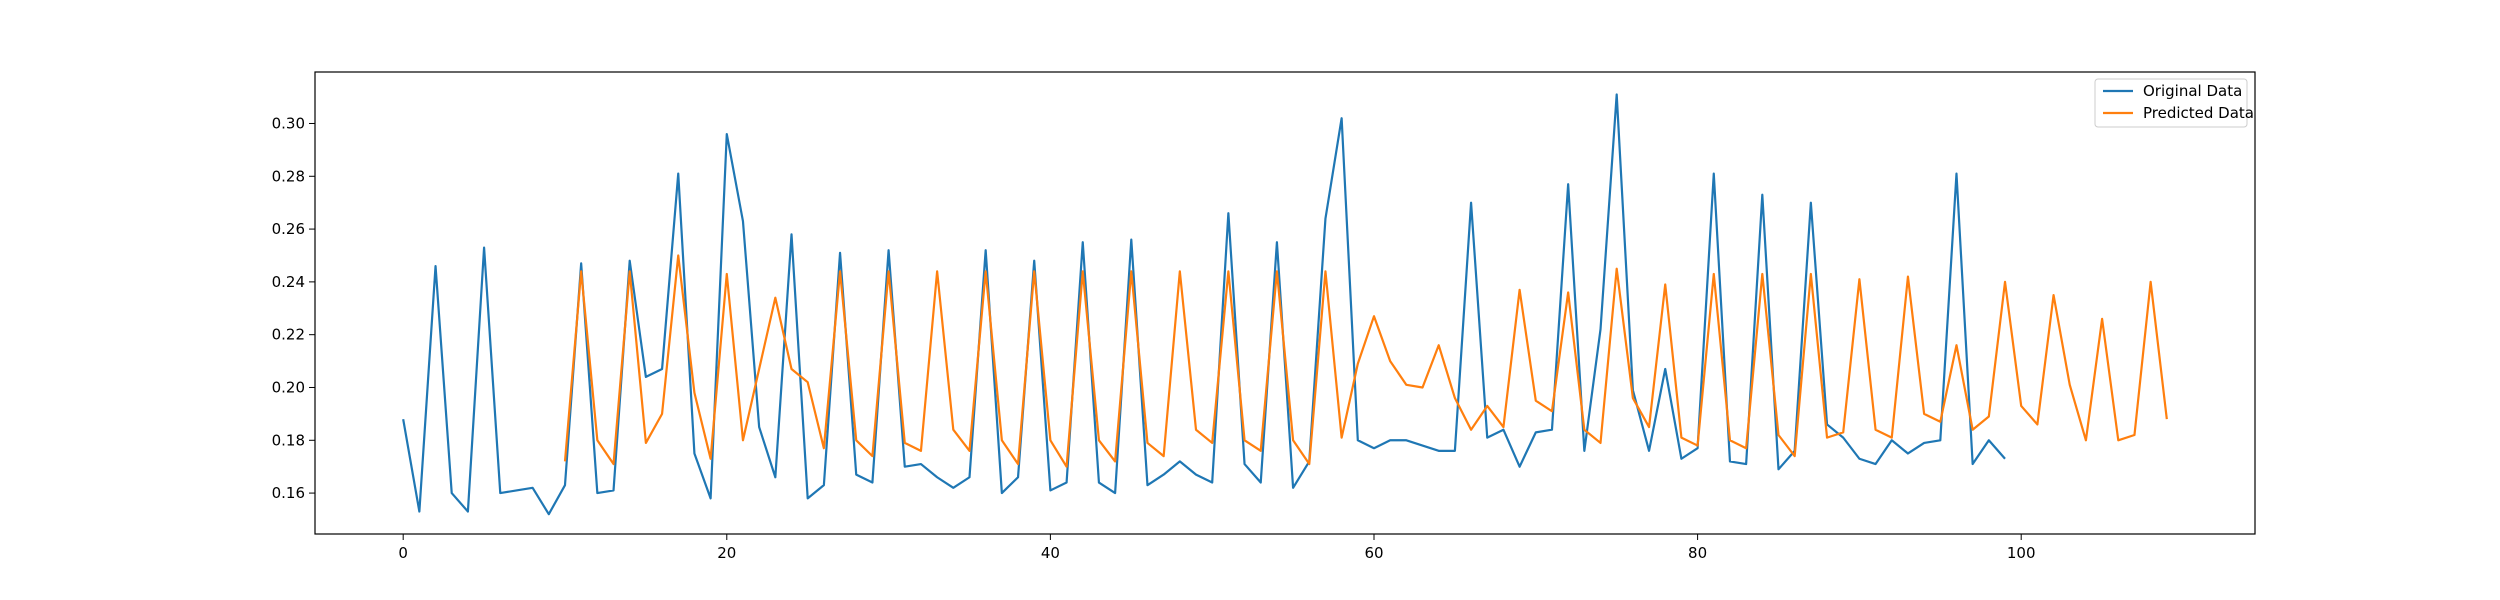 The image size is (2500, 600). Describe the element at coordinates (1217, 548) in the screenshot. I see `x-axis: 0 20 40 60 80 100` at that location.